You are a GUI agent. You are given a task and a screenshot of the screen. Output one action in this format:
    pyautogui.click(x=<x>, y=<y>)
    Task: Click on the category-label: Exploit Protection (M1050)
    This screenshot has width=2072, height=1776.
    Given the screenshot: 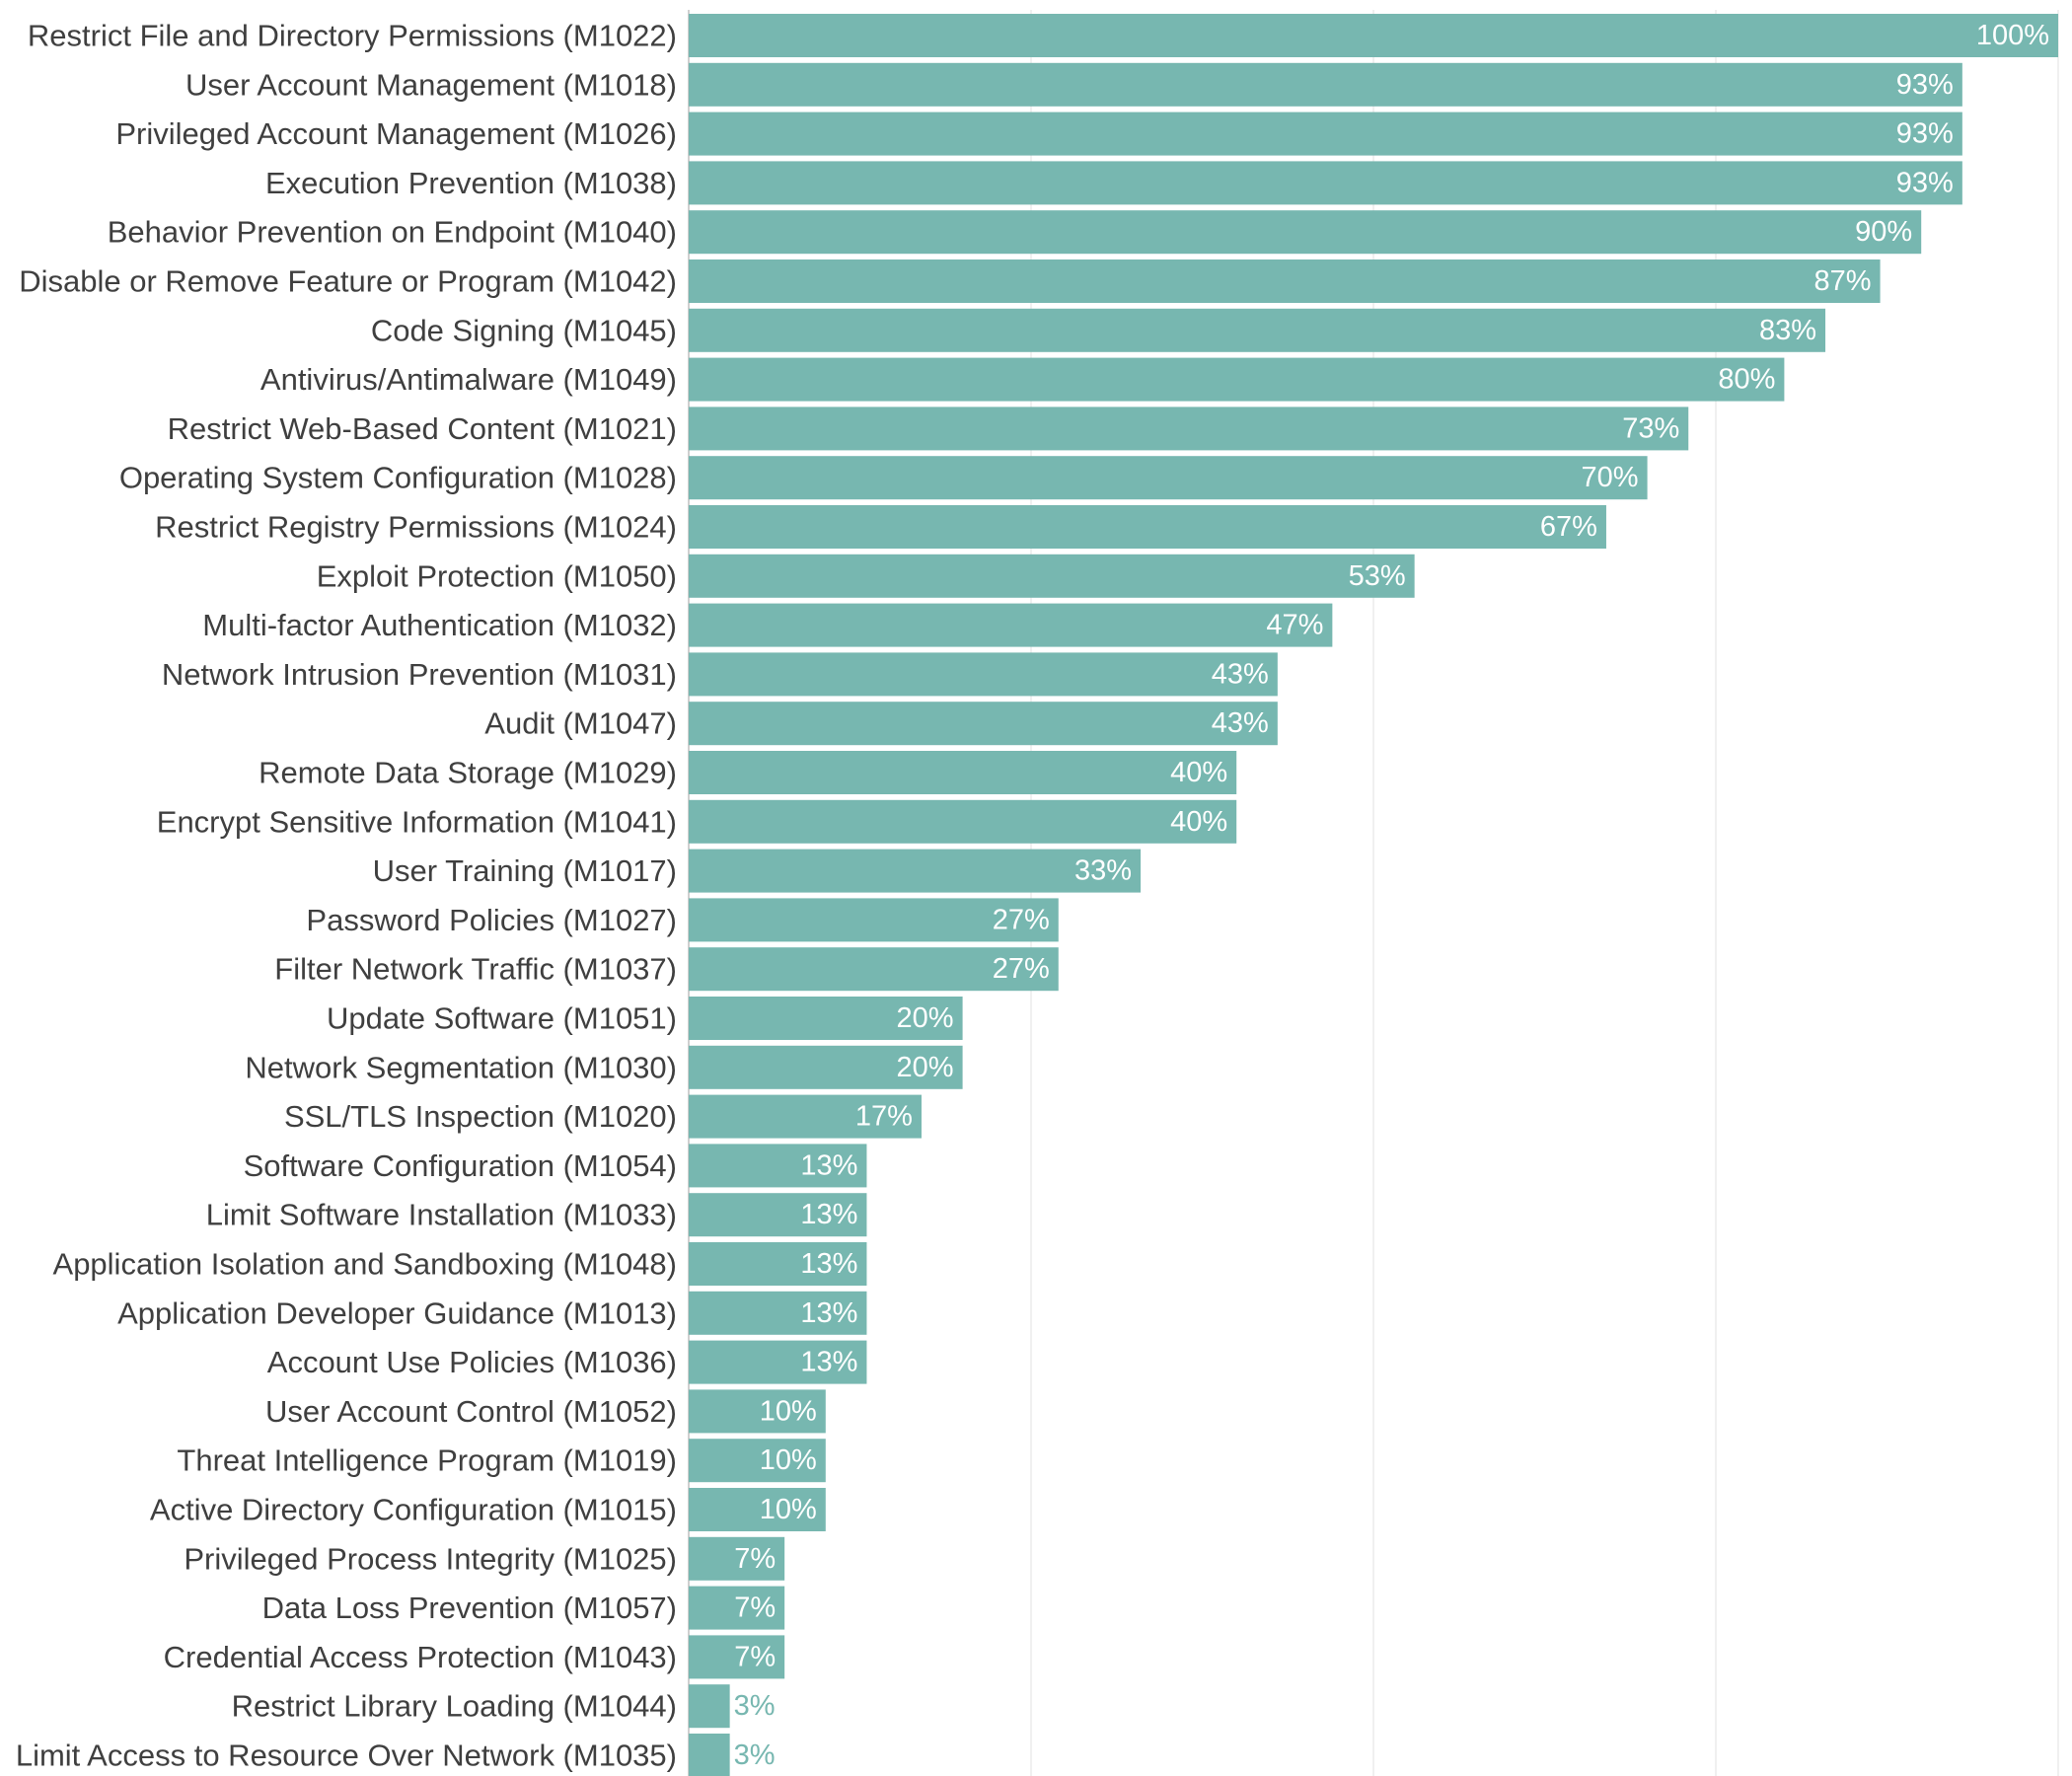 What is the action you would take?
    pyautogui.click(x=497, y=576)
    